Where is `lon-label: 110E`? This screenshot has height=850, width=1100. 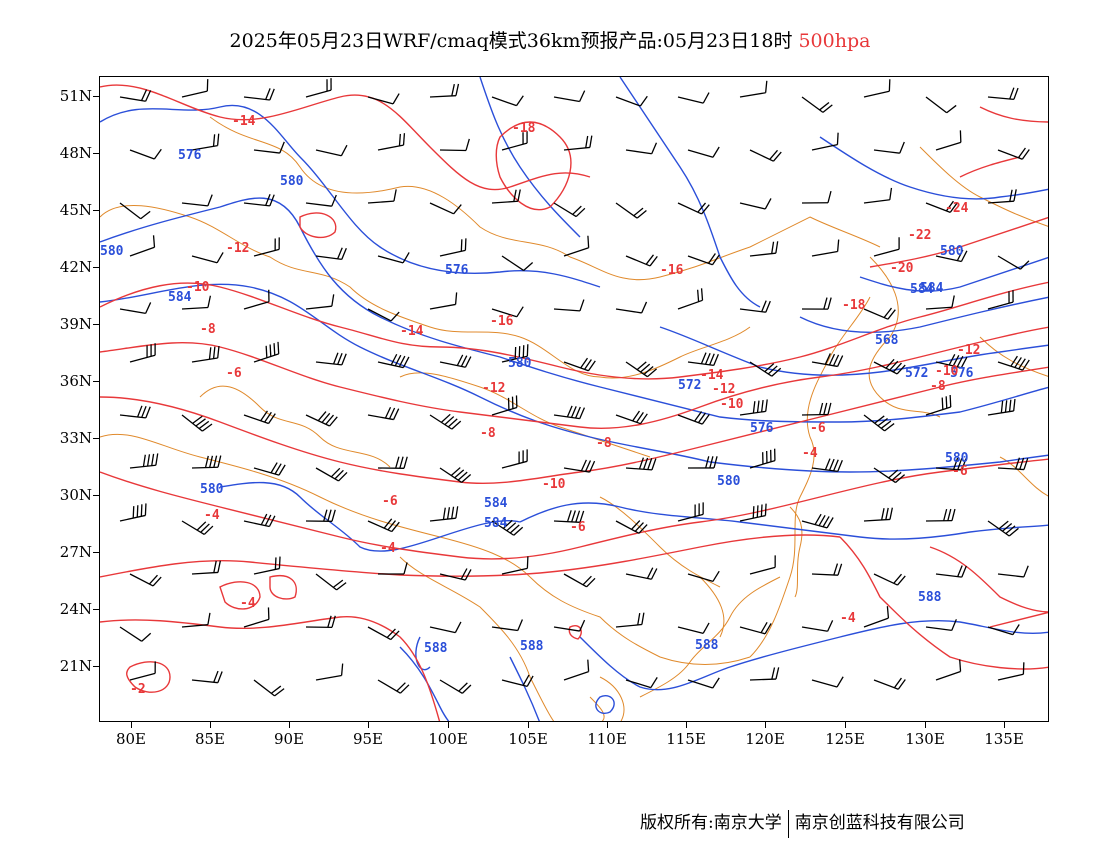 lon-label: 110E is located at coordinates (607, 739).